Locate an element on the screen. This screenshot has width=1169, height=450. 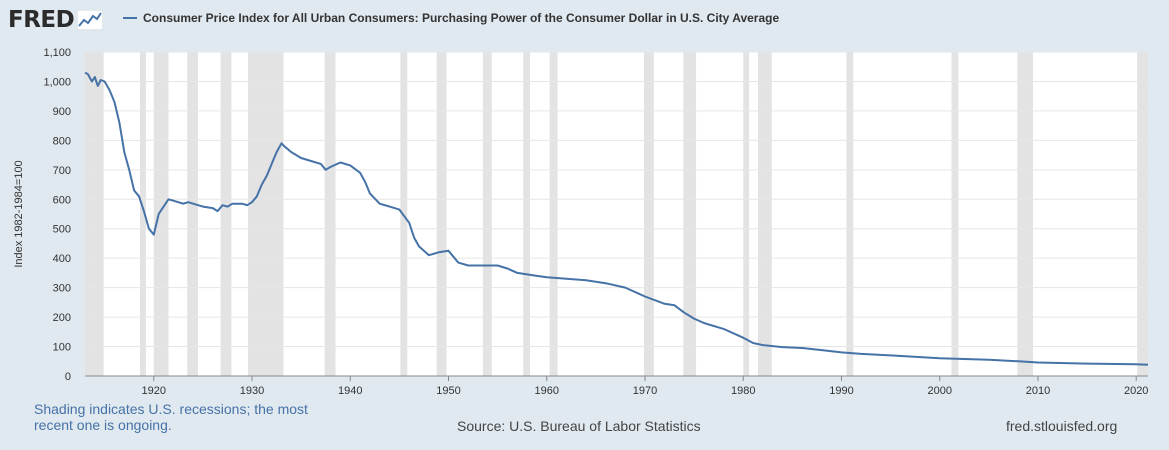
y-tick-label: 1,000 is located at coordinates (57, 82).